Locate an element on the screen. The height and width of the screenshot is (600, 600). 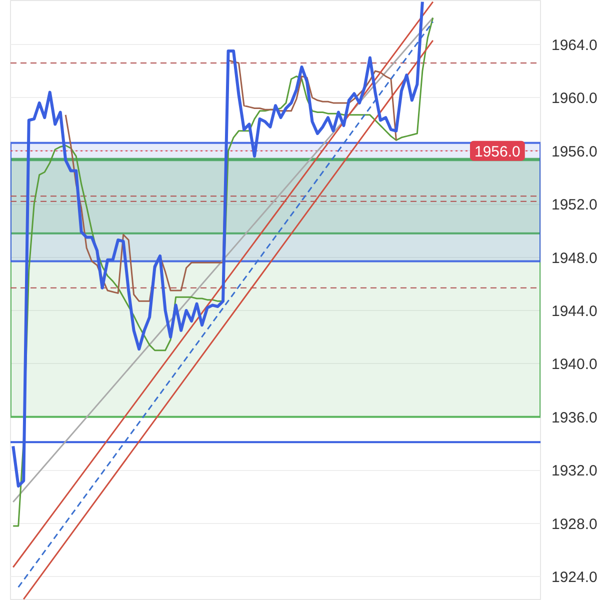
ref-line-label: 1956.0 is located at coordinates (497, 151).